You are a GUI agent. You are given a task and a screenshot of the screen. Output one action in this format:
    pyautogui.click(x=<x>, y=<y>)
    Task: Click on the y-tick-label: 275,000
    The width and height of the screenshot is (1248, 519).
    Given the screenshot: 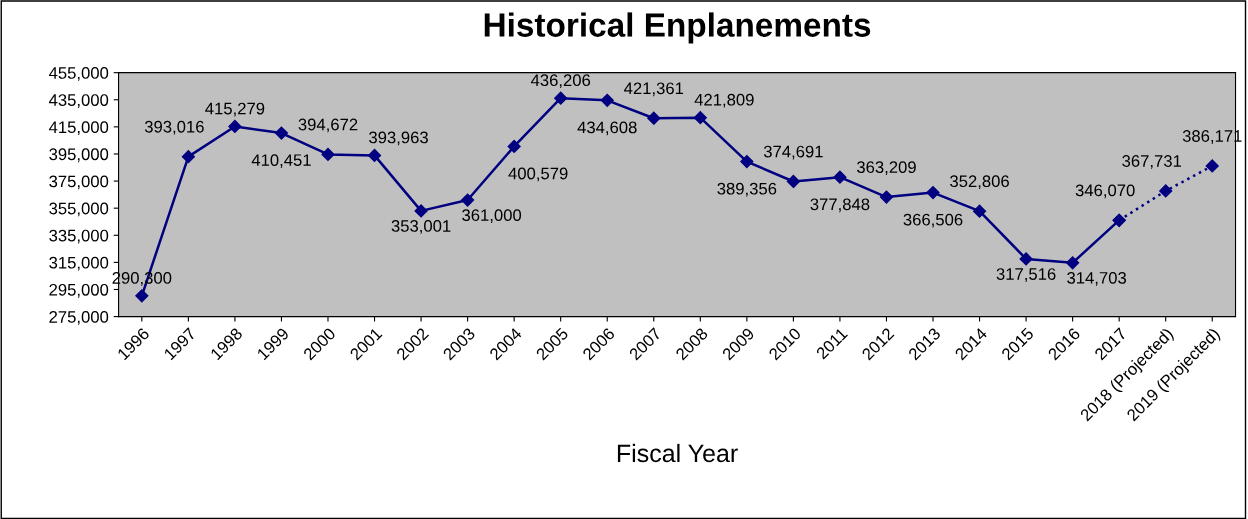 What is the action you would take?
    pyautogui.click(x=79, y=317)
    